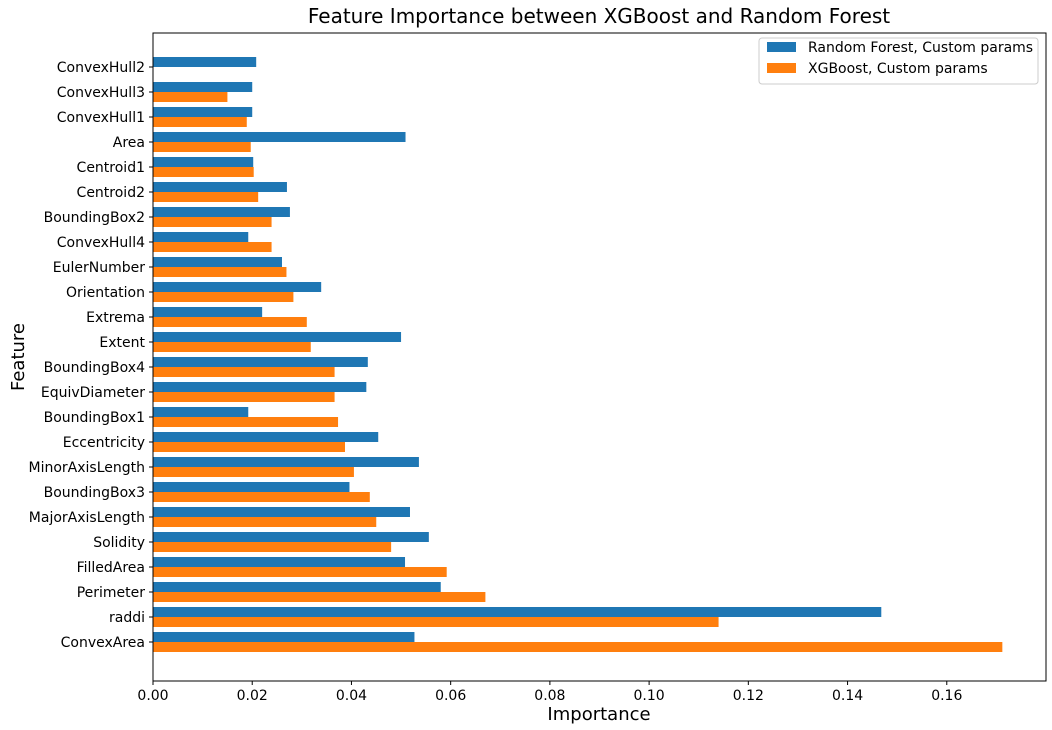 The height and width of the screenshot is (730, 1052). What do you see at coordinates (203, 87) in the screenshot?
I see `bar-random-forest-convexhull3` at bounding box center [203, 87].